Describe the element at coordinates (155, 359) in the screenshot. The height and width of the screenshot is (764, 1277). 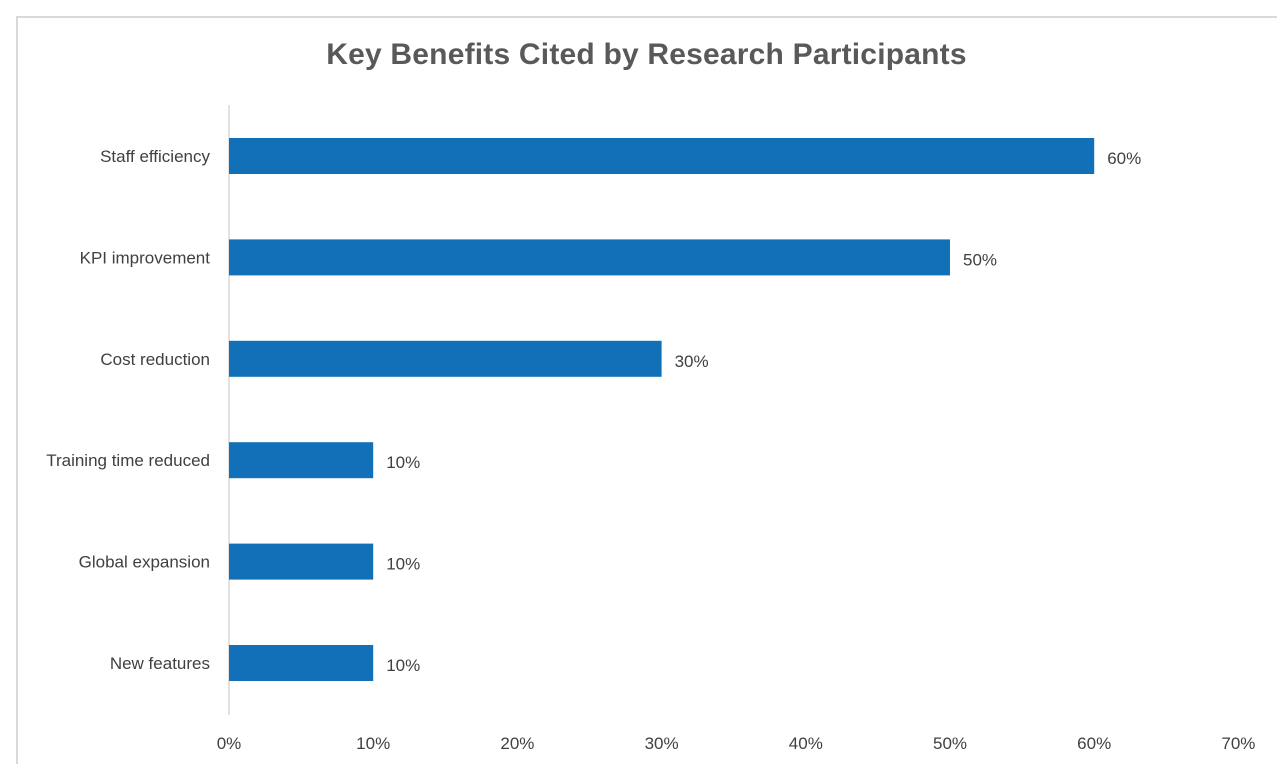
I see `category-label: Cost reduction` at that location.